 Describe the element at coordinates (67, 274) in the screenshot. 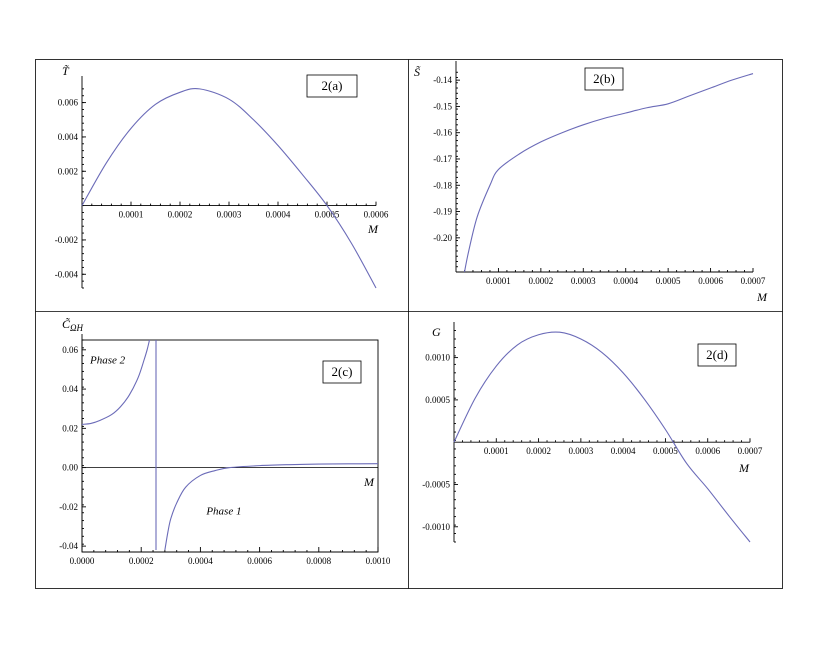

I see `y-tick-label: -0.004` at that location.